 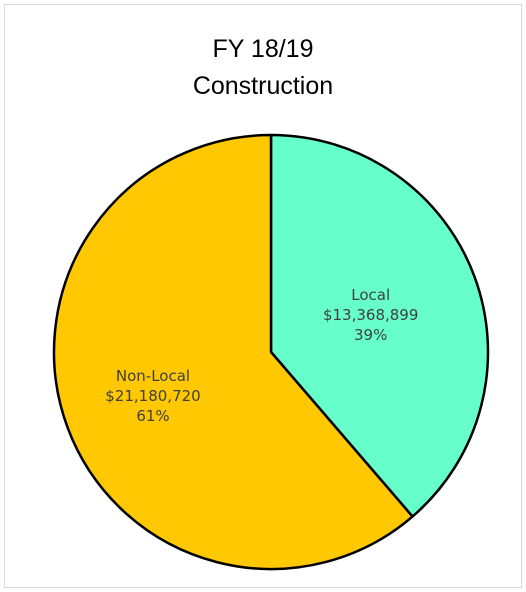 I want to click on data-label-local-percent: 39%, so click(x=370, y=335).